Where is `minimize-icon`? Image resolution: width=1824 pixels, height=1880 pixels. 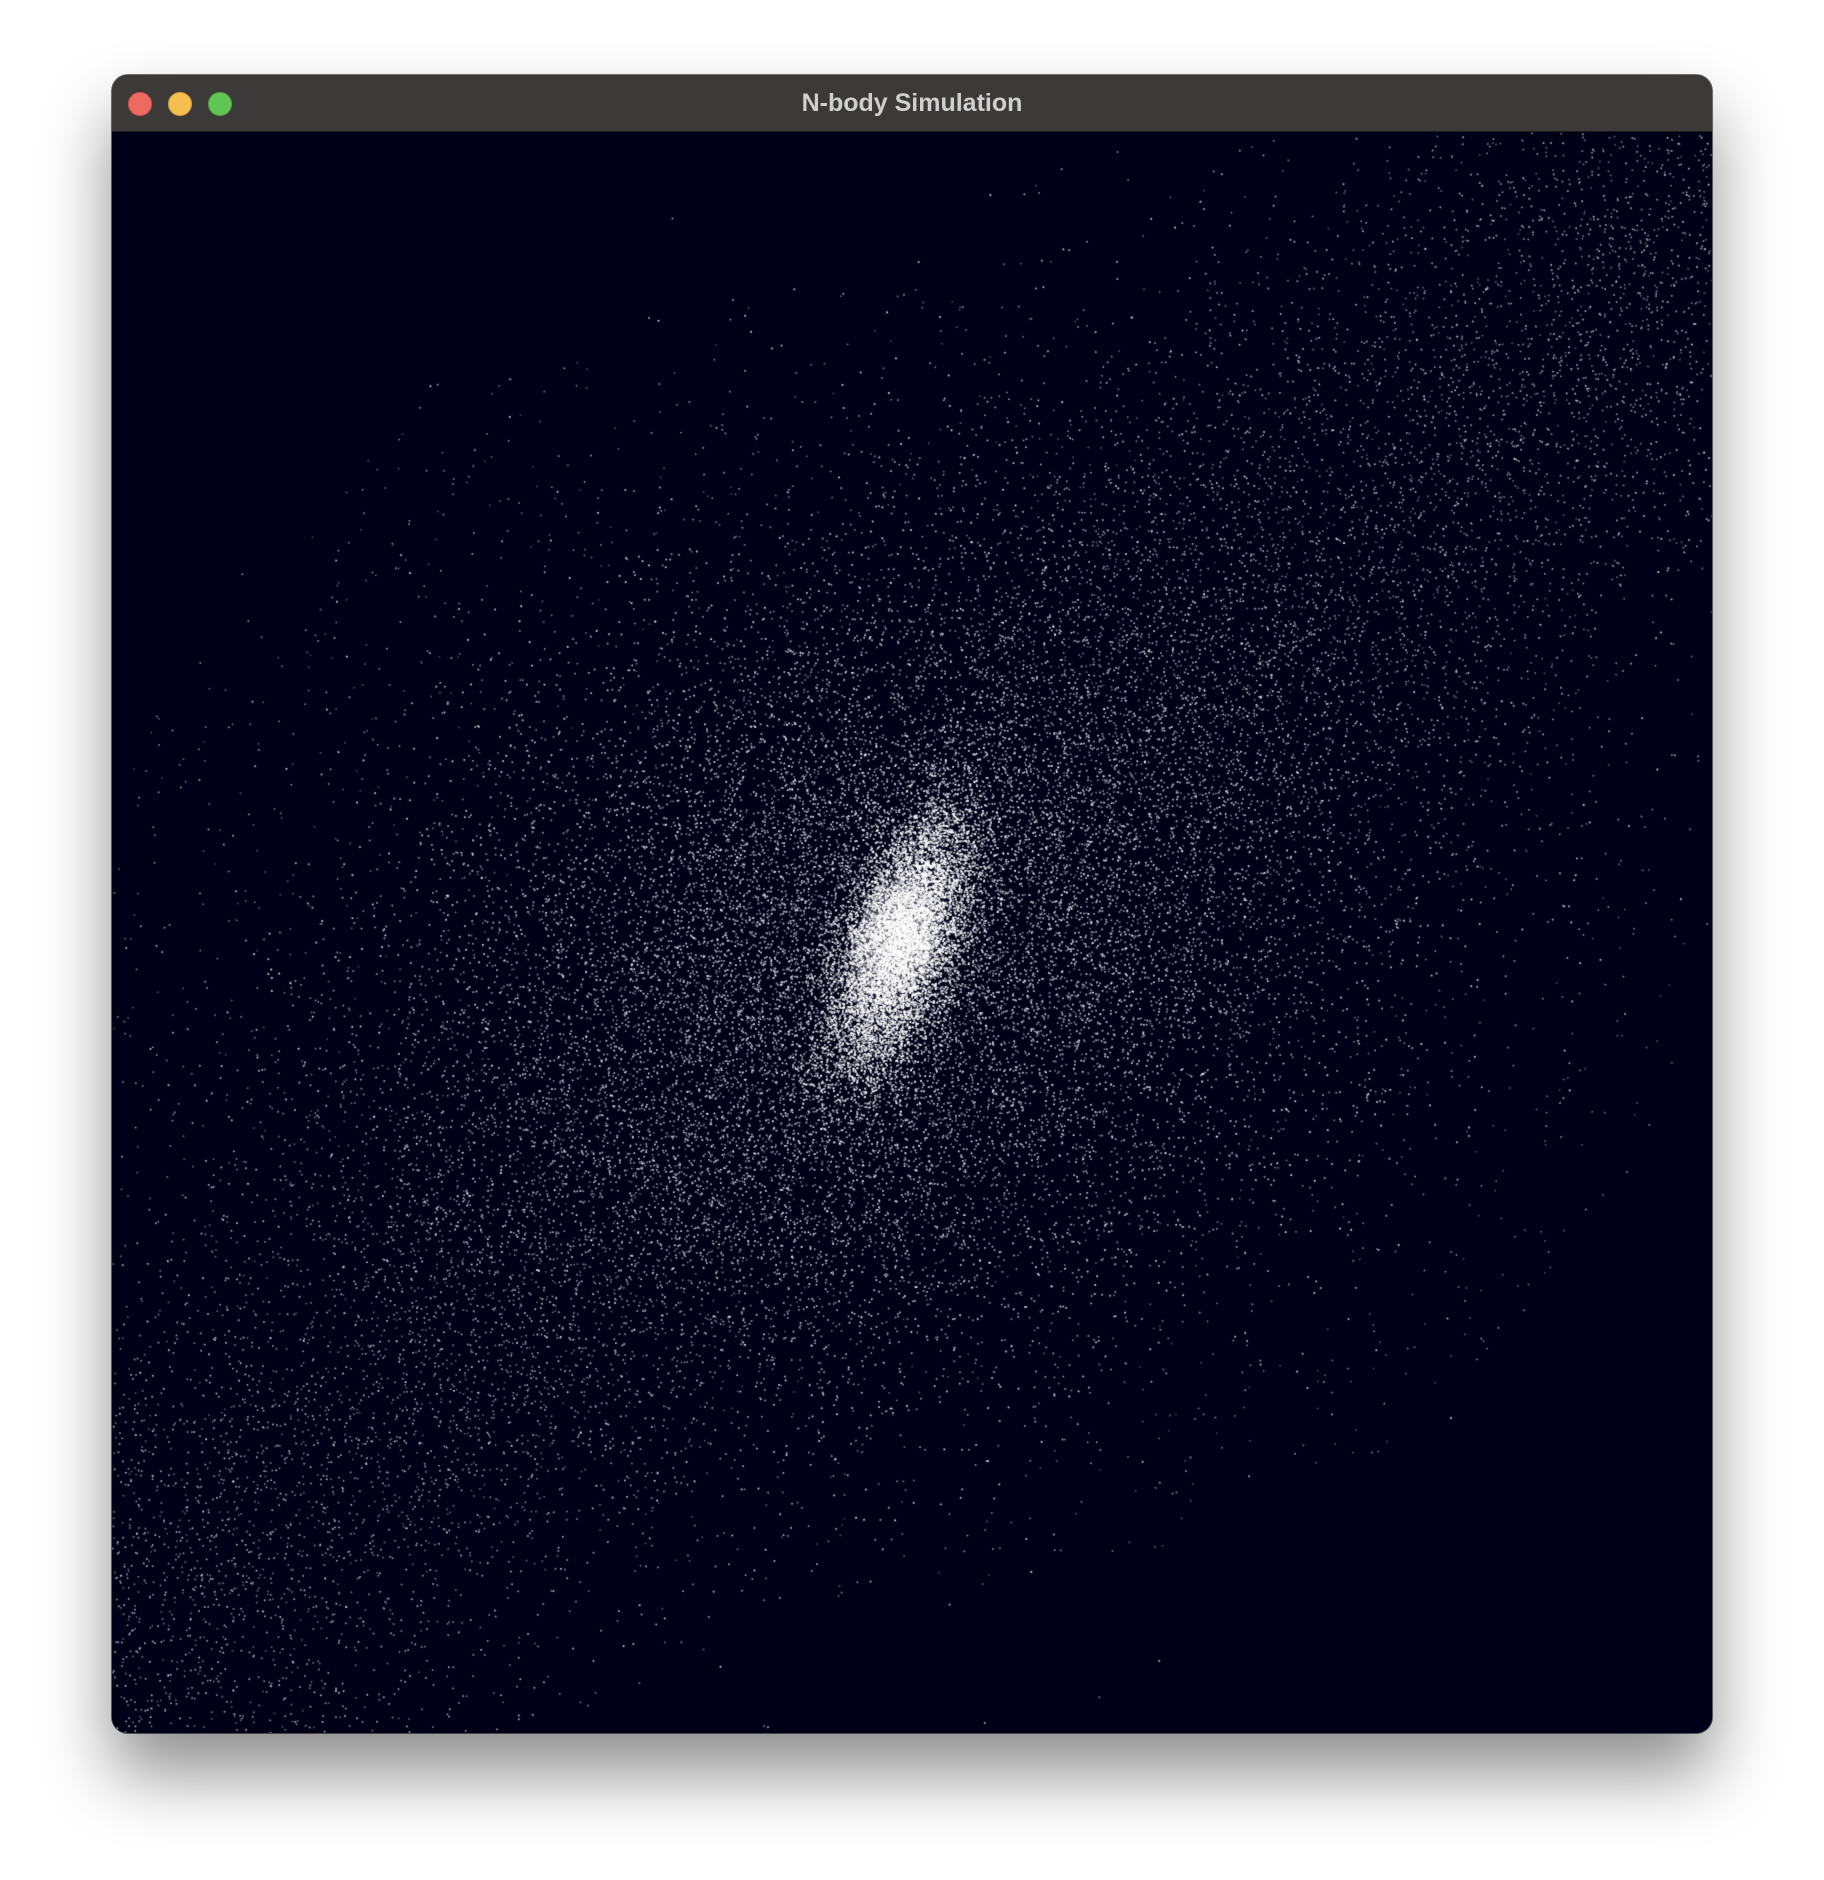
minimize-icon is located at coordinates (180, 104).